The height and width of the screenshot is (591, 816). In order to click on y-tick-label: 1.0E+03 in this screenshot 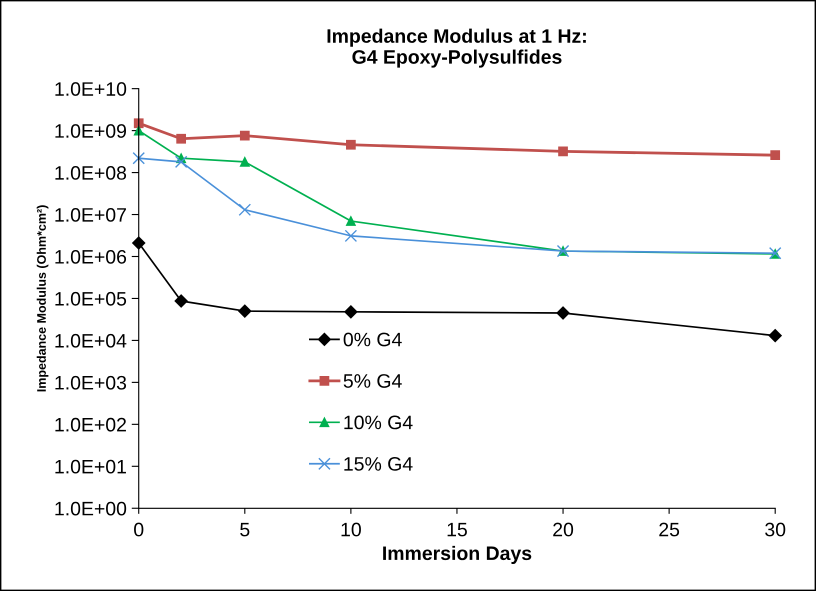, I will do `click(90, 383)`.